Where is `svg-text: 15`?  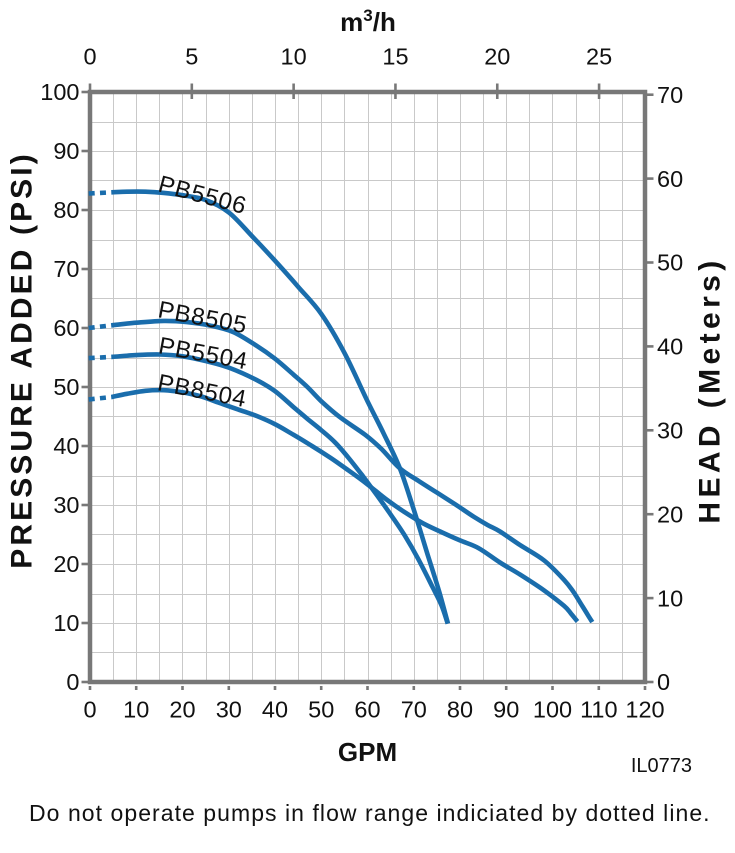 svg-text: 15 is located at coordinates (395, 57).